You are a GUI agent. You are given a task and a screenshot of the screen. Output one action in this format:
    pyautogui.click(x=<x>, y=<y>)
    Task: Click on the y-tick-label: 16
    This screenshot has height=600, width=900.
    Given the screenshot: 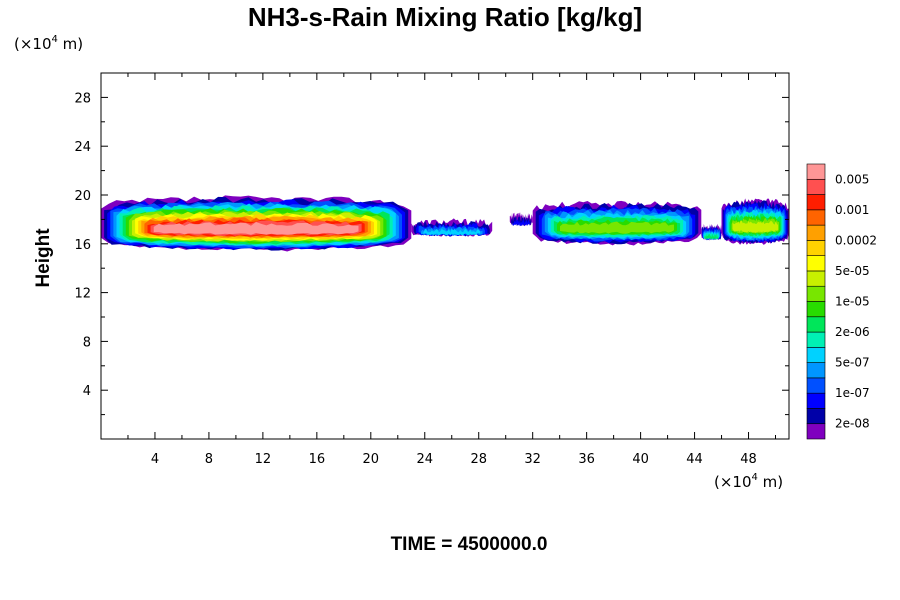 What is the action you would take?
    pyautogui.click(x=82, y=245)
    